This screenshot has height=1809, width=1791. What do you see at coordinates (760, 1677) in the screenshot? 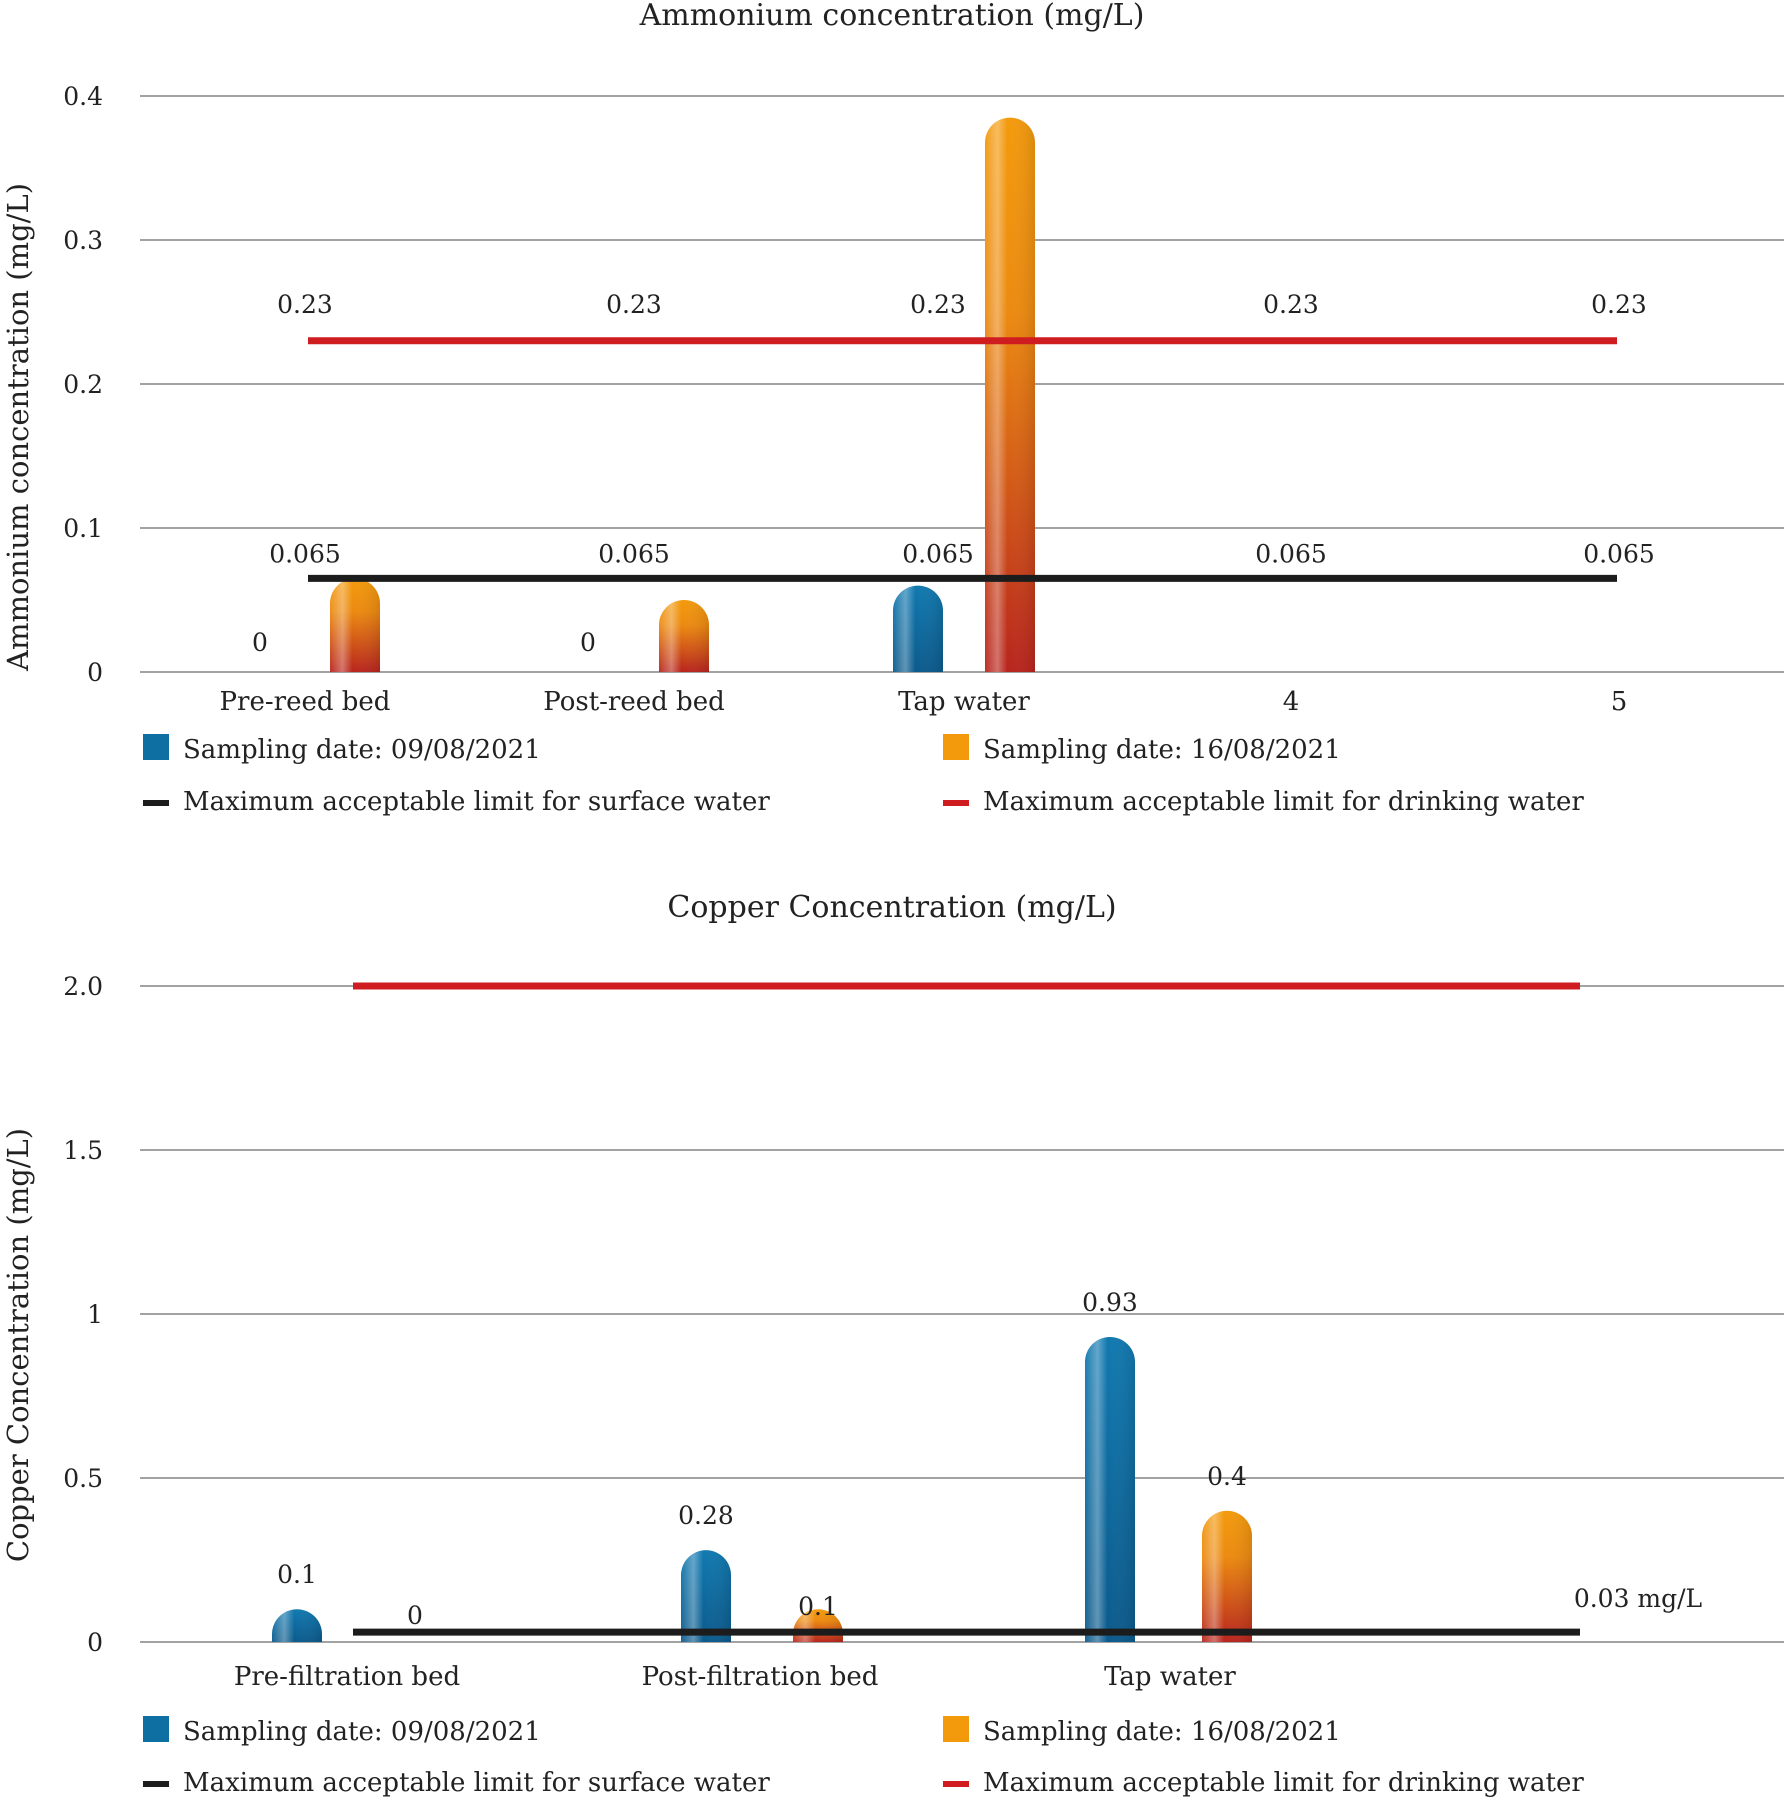
I see `category-label: Post-filtration bed` at bounding box center [760, 1677].